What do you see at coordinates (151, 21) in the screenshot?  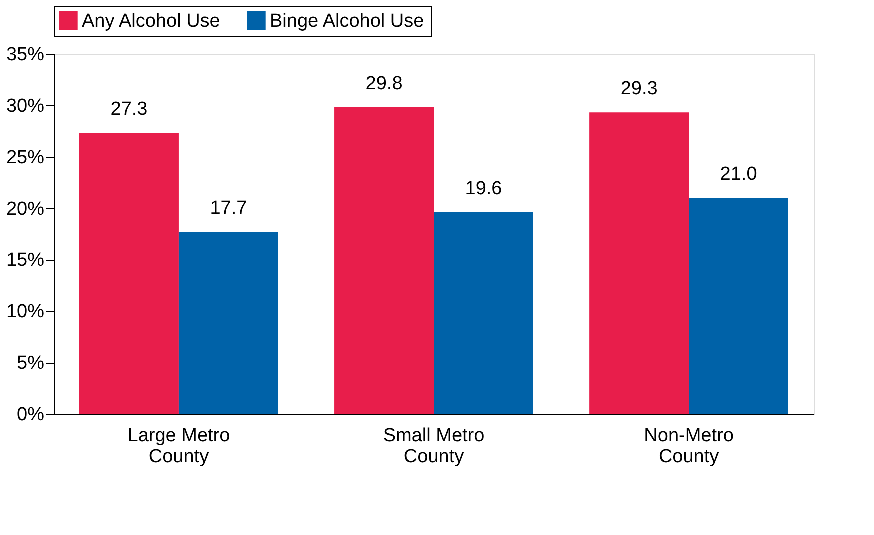 I see `legend-label: Any Alcohol Use` at bounding box center [151, 21].